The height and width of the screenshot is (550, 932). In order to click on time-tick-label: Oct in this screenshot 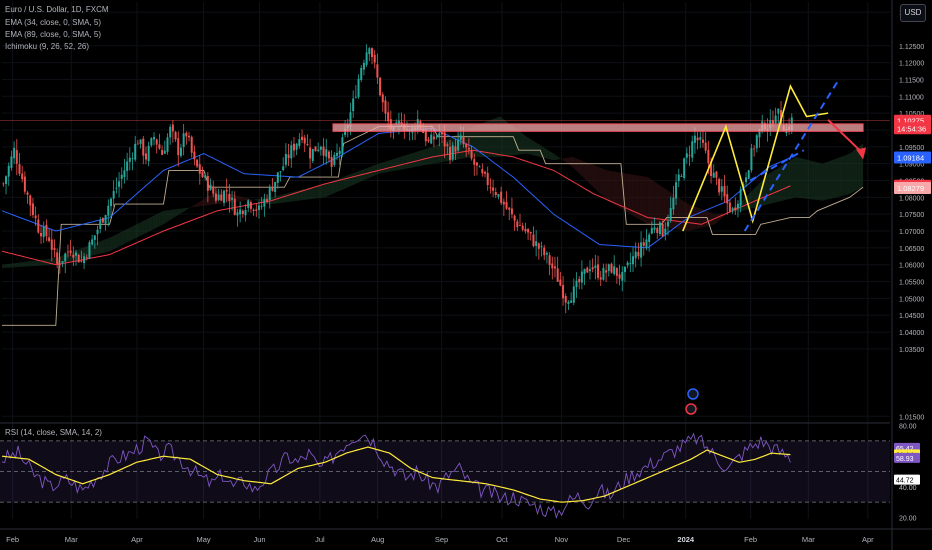, I will do `click(502, 539)`.